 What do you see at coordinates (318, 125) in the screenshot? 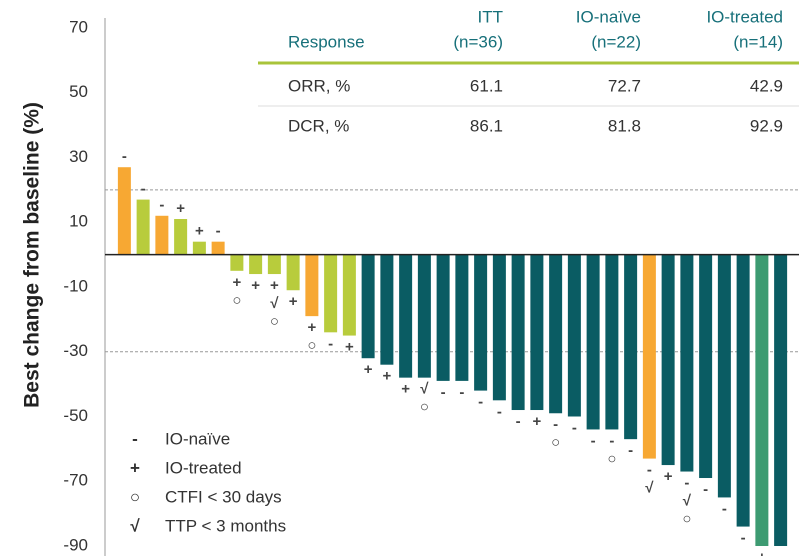
I see `table-cell: DCR, %` at bounding box center [318, 125].